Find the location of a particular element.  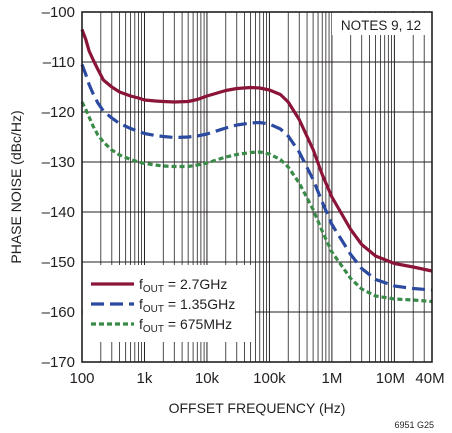

y-tick-label: –170 is located at coordinates (58, 362).